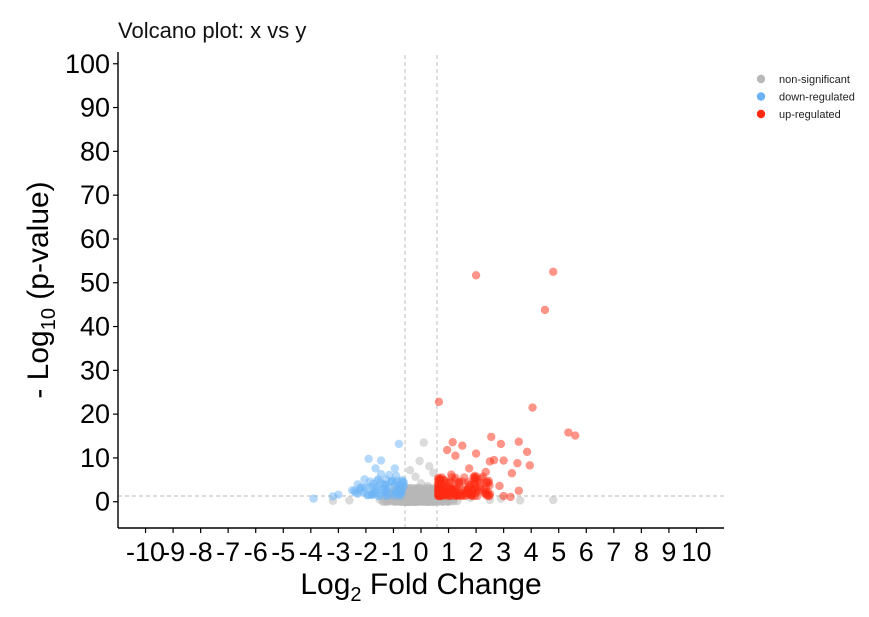 Image resolution: width=869 pixels, height=617 pixels. What do you see at coordinates (668, 552) in the screenshot?
I see `x-tick-label: 9` at bounding box center [668, 552].